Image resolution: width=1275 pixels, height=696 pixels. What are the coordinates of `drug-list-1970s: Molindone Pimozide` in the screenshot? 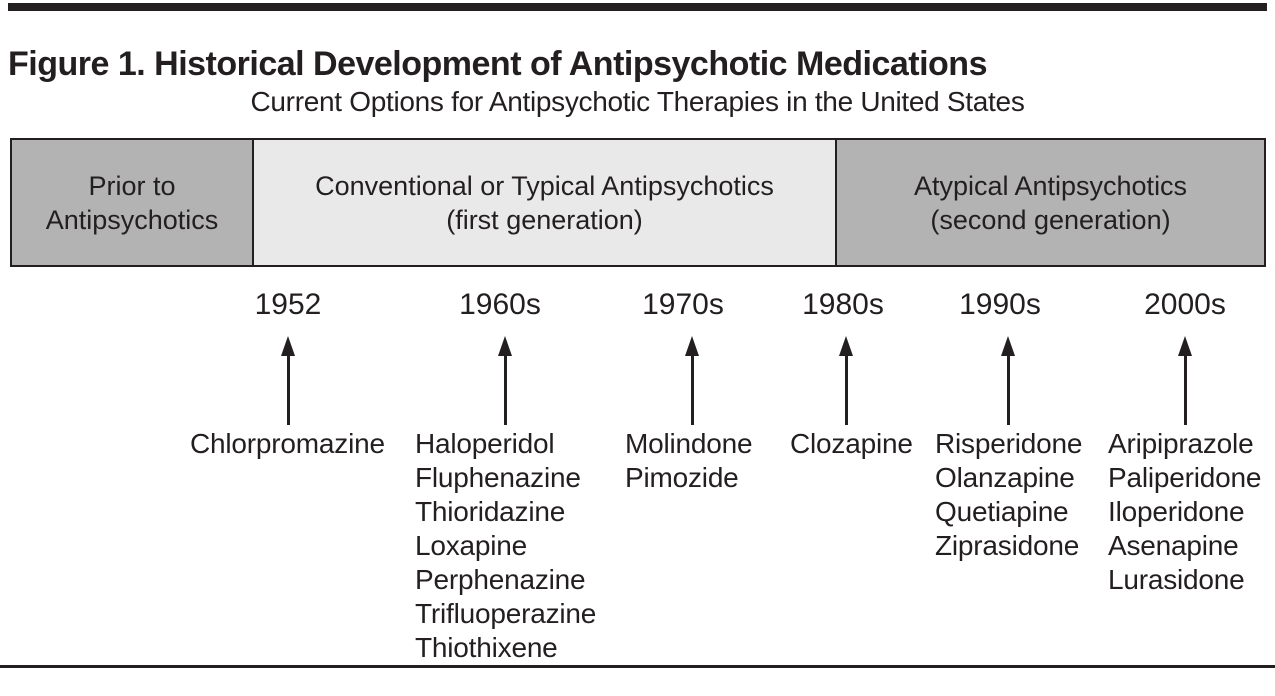 It's located at (689, 461).